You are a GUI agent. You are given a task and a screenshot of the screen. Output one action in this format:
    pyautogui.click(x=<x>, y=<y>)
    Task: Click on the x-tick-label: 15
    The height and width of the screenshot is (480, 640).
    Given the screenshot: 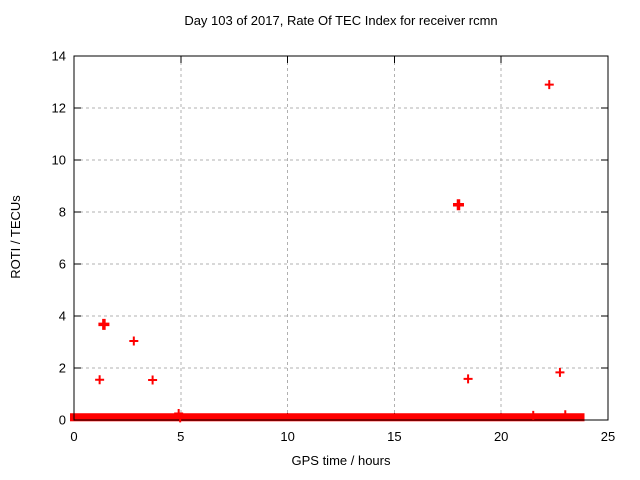 What is the action you would take?
    pyautogui.click(x=394, y=436)
    